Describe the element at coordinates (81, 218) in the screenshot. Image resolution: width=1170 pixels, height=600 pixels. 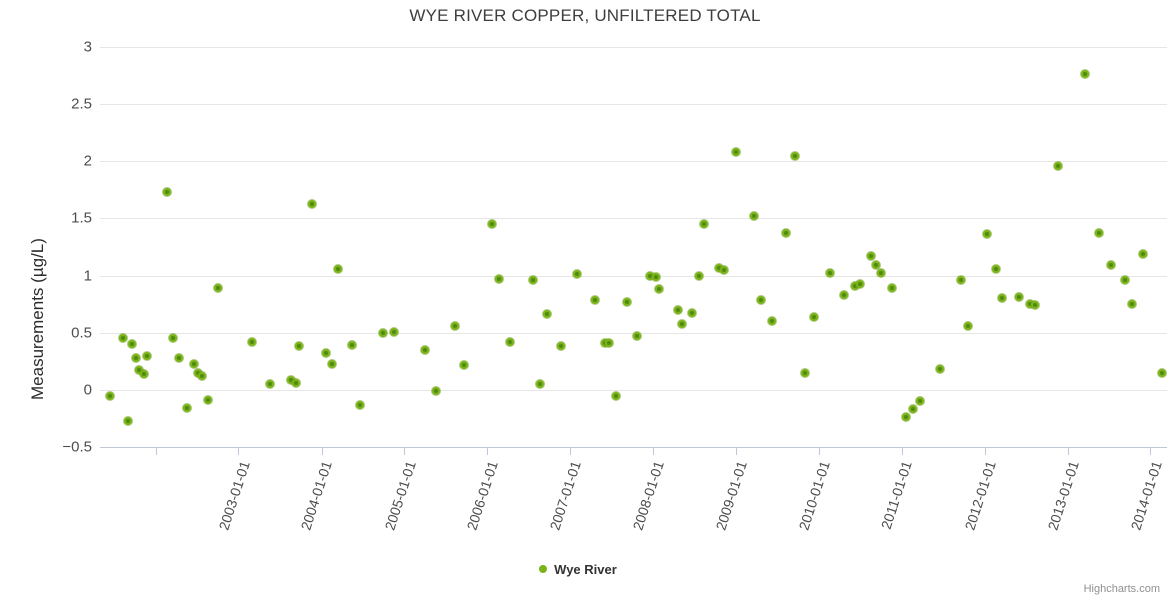
I see `y-tick-label: 1.5` at that location.